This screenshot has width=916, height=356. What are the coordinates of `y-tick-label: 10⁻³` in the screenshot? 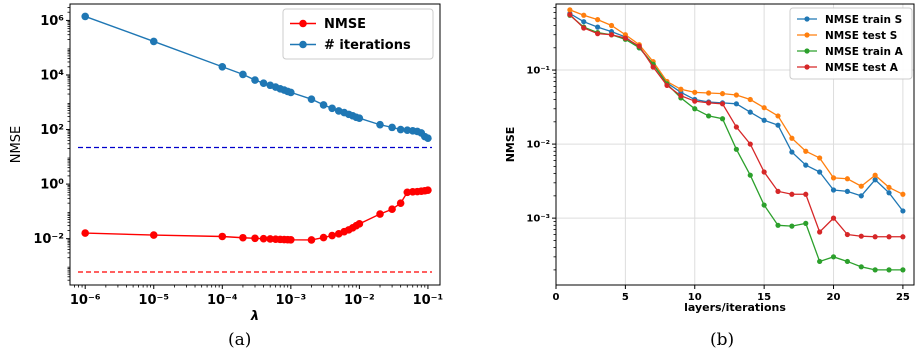 It's located at (538, 219).